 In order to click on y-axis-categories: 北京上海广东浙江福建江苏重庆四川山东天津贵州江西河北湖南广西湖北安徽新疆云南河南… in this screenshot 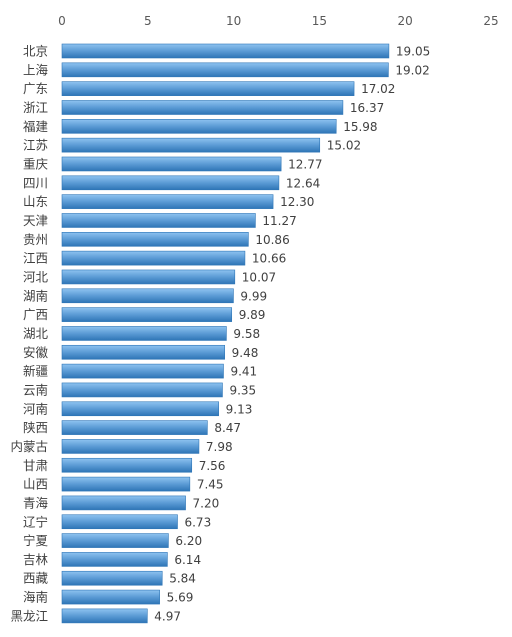, I will do `click(29, 334)`.